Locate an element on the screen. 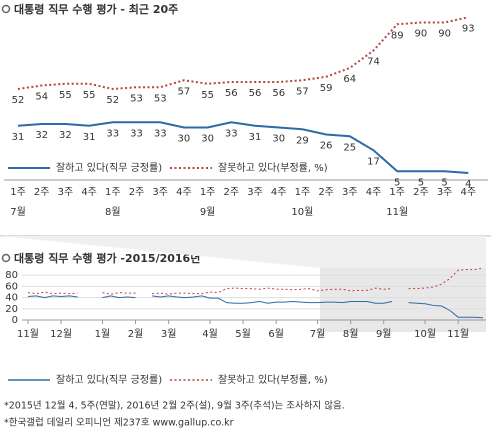 The image size is (491, 432). x-tick-label: 12월 is located at coordinates (61, 334).